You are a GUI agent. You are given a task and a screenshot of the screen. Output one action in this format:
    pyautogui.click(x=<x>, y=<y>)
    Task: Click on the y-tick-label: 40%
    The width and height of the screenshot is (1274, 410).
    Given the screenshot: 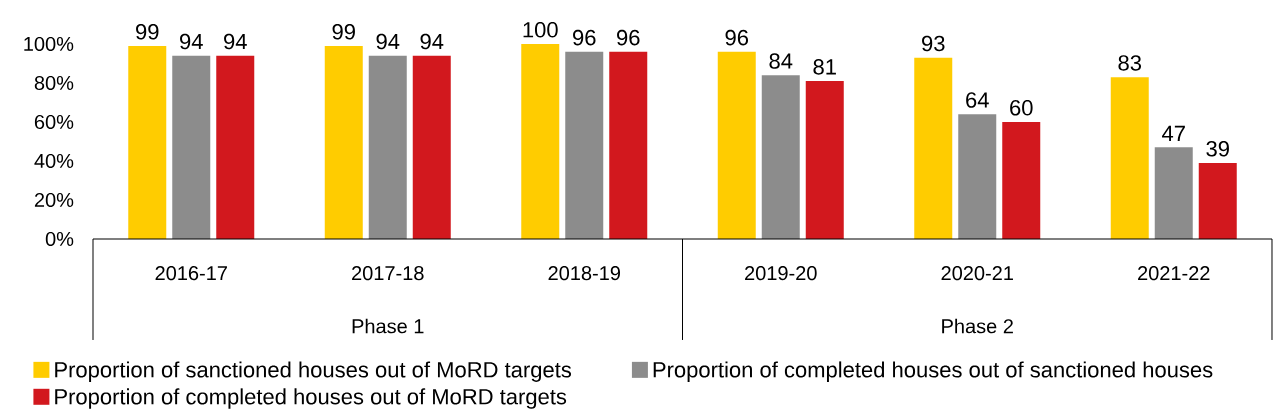 What is the action you would take?
    pyautogui.click(x=54, y=161)
    